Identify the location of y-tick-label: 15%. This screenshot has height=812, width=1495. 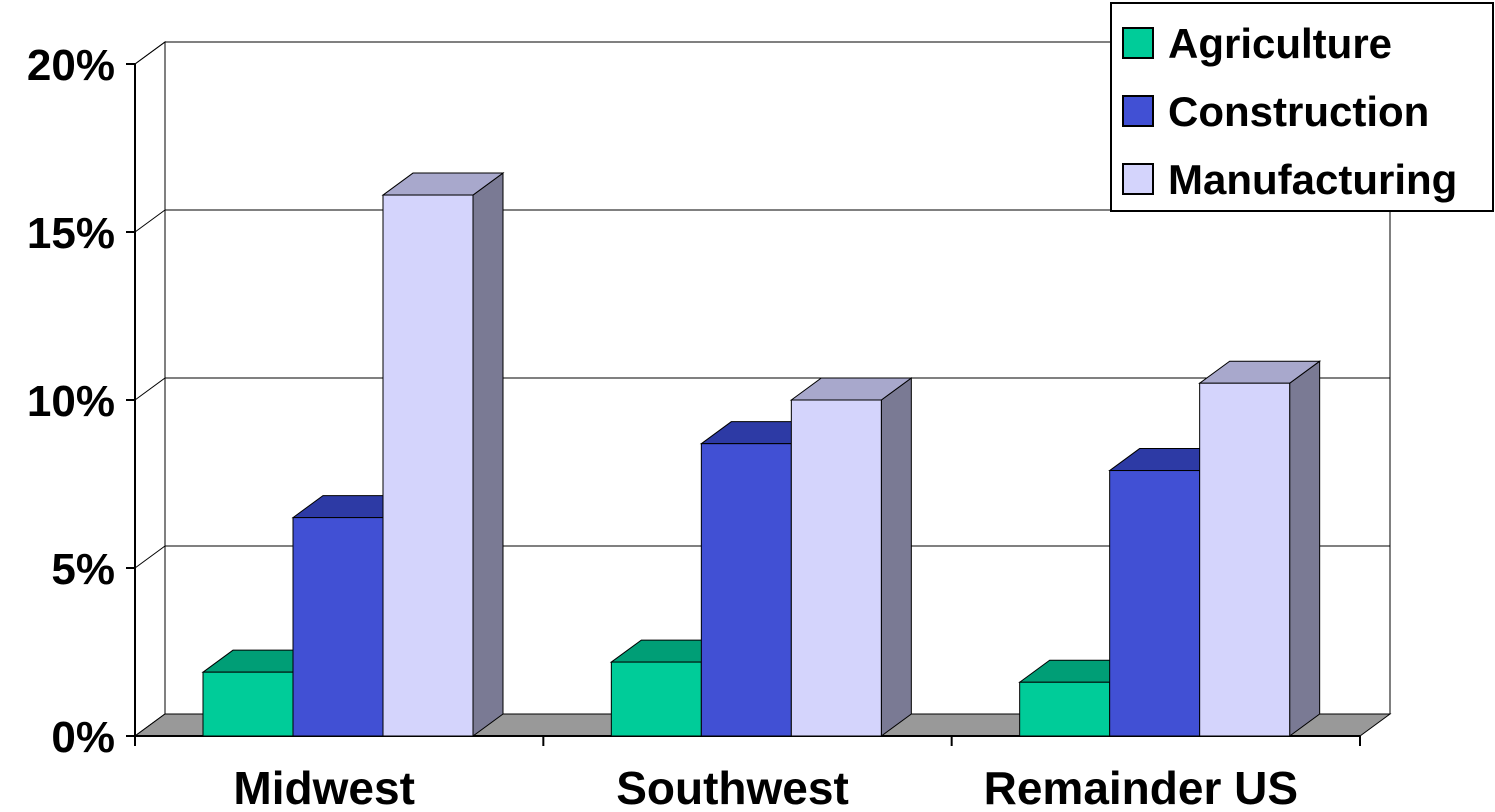
(71, 233).